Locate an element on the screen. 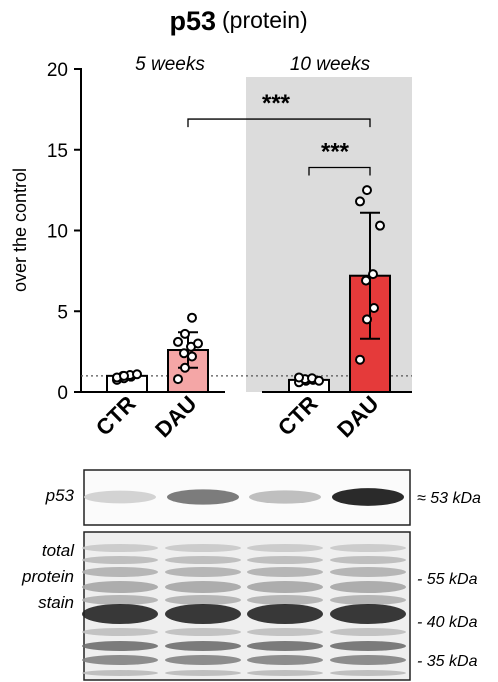 This screenshot has height=682, width=498. stain-label-line-3: stain is located at coordinates (56, 602).